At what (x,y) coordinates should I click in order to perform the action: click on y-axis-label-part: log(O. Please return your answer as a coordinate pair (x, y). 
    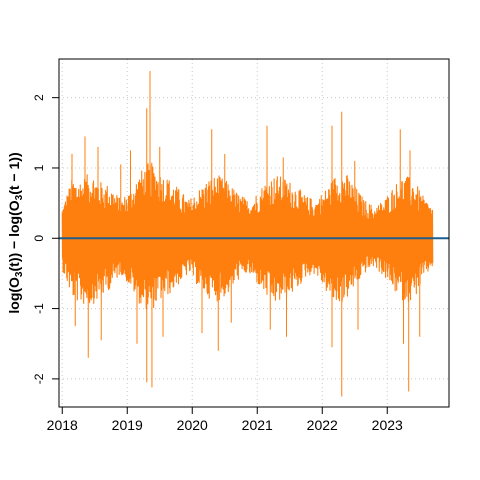
    Looking at the image, I should click on (14, 295).